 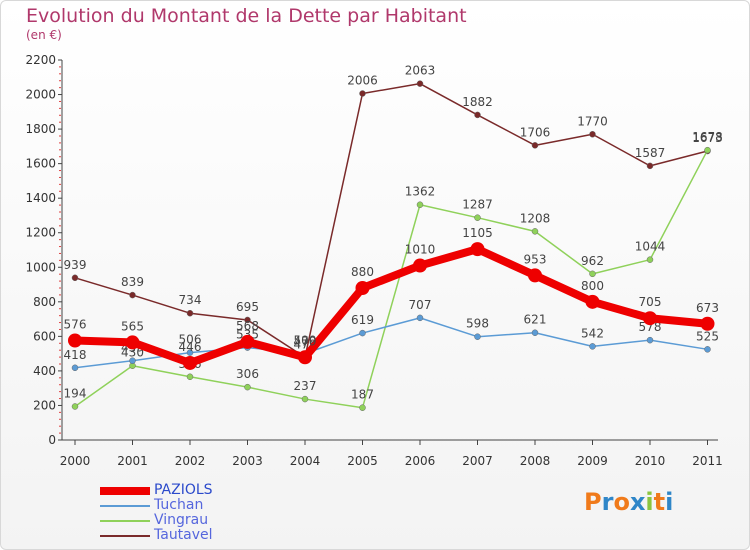 What do you see at coordinates (592, 333) in the screenshot?
I see `data-label: 542` at bounding box center [592, 333].